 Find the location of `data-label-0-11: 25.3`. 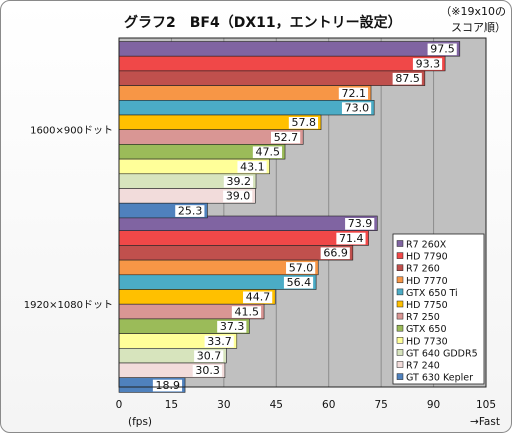

data-label-0-11: 25.3 is located at coordinates (190, 210).